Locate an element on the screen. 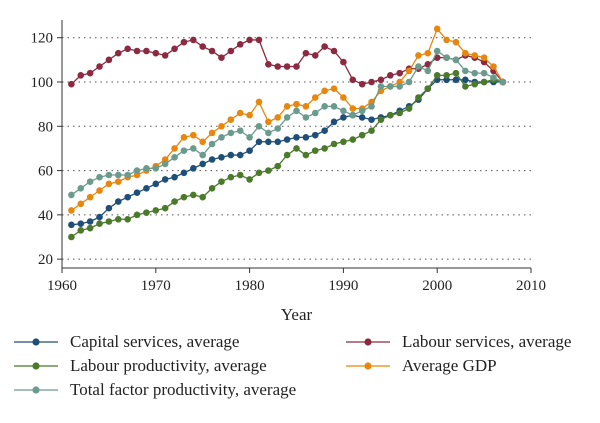 The width and height of the screenshot is (600, 423). legend-label: Capital services, average is located at coordinates (154, 341).